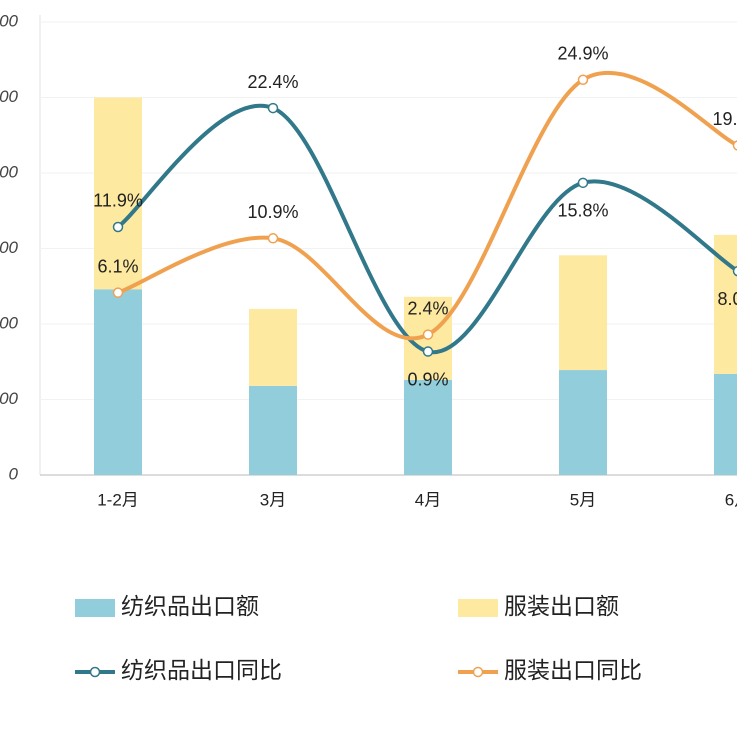  I want to click on data-label: 24.9%, so click(582, 54).